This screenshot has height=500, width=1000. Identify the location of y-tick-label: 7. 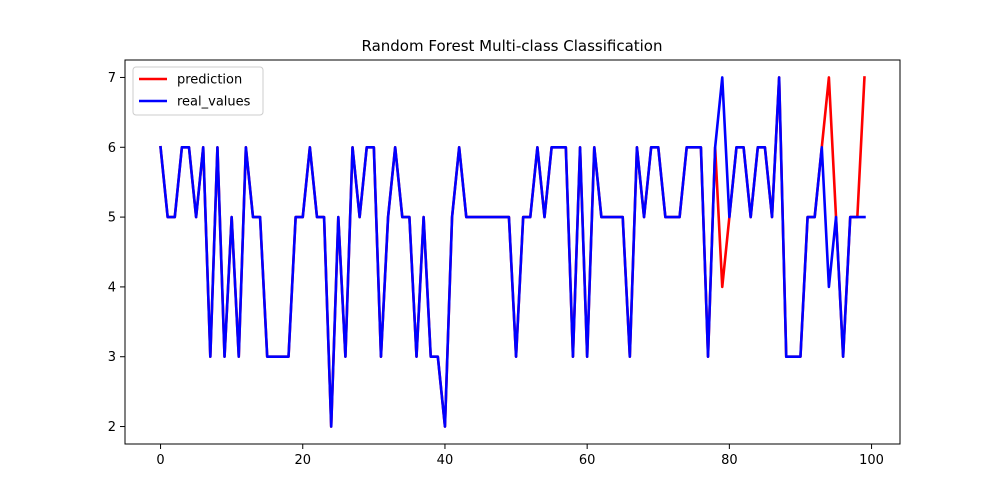
(112, 78).